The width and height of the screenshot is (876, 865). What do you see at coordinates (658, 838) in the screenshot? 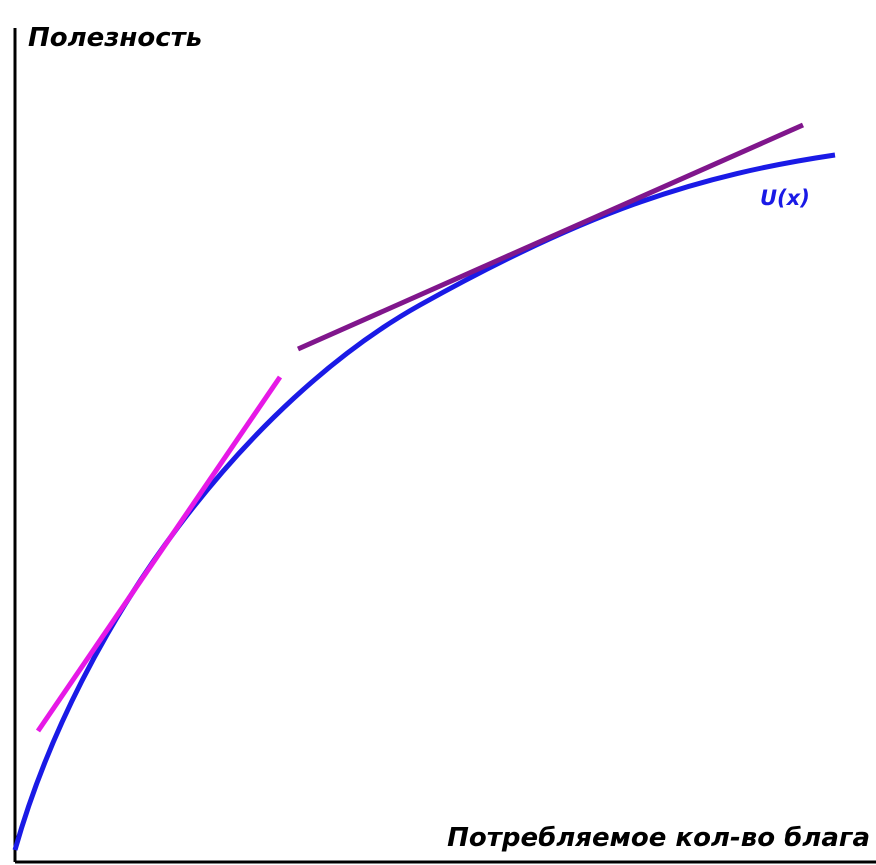
I see `x-axis-label: Потребляемое кол-во блага` at bounding box center [658, 838].